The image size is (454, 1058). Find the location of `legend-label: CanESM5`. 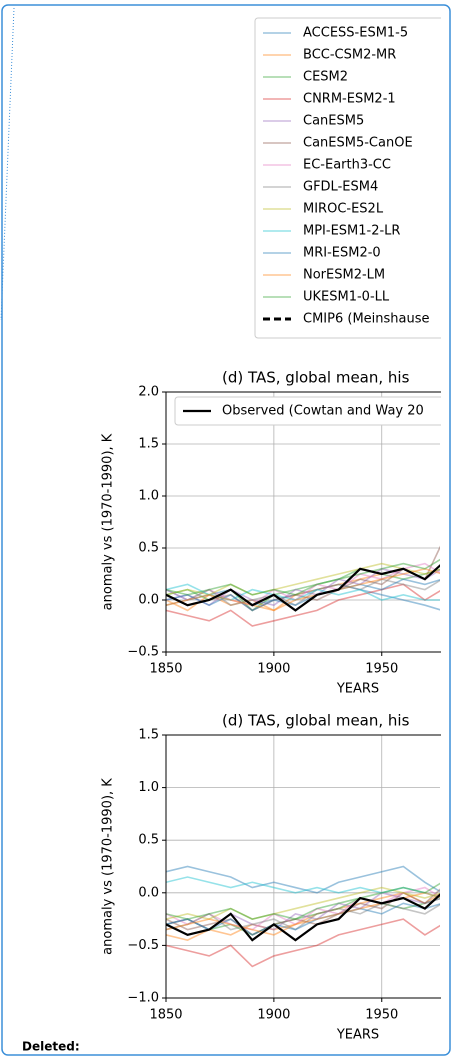

legend-label: CanESM5 is located at coordinates (333, 121).